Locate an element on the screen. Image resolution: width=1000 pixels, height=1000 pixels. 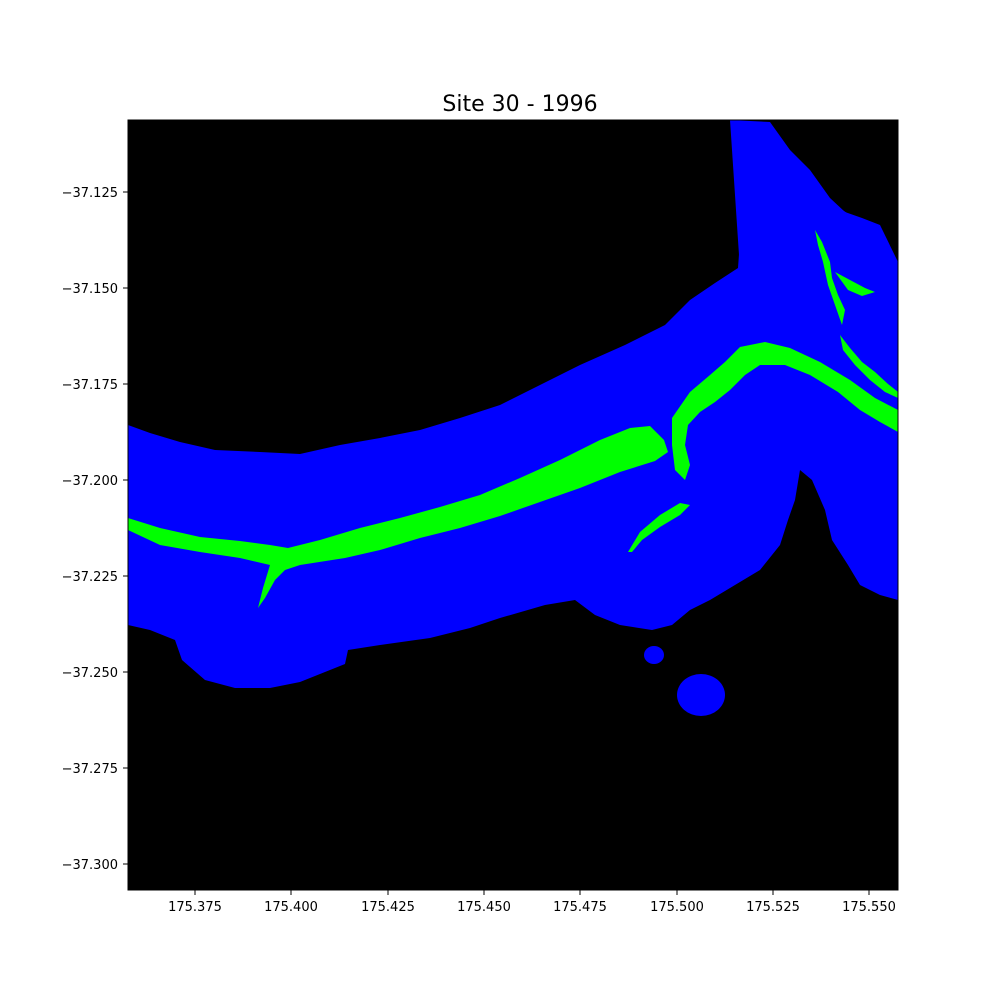
y-tick-label: −37.250 is located at coordinates (90, 673).